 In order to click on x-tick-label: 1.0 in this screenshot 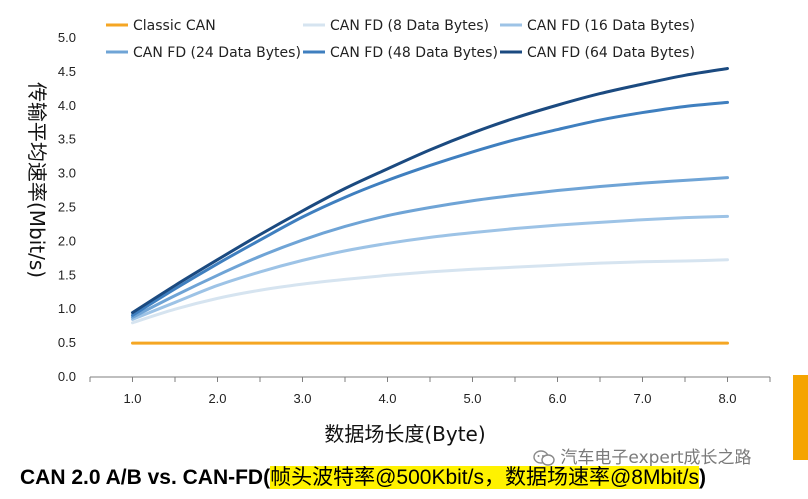, I will do `click(132, 398)`.